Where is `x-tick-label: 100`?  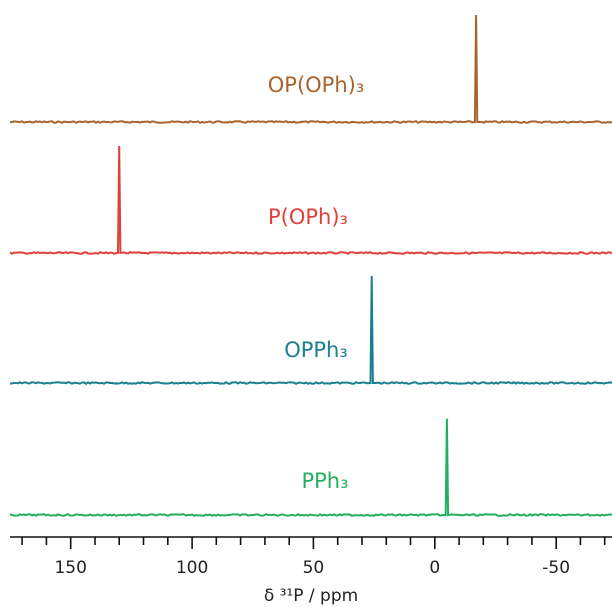 x-tick-label: 100 is located at coordinates (192, 568).